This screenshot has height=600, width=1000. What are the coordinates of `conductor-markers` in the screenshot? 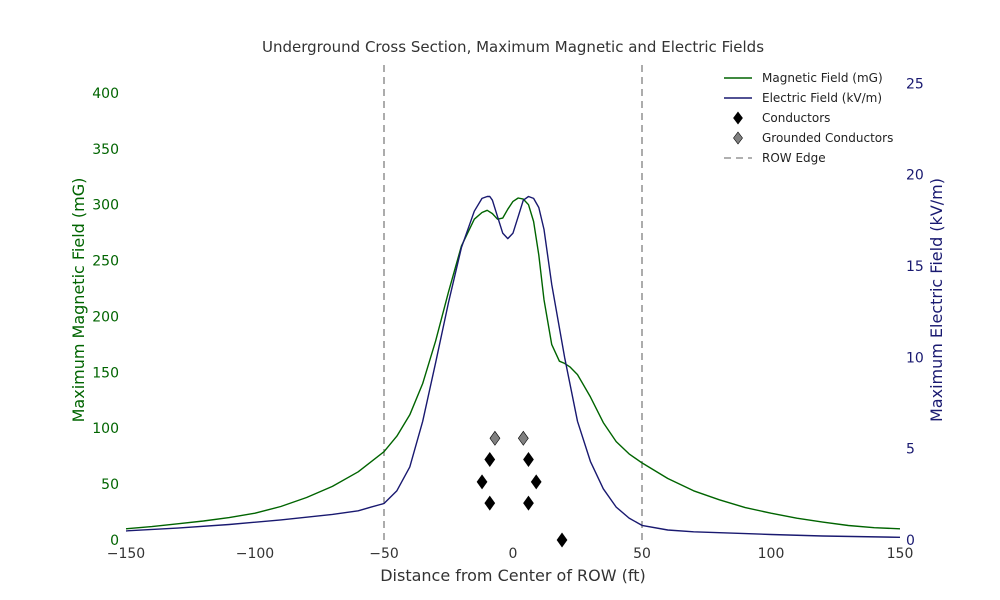 It's located at (522, 489).